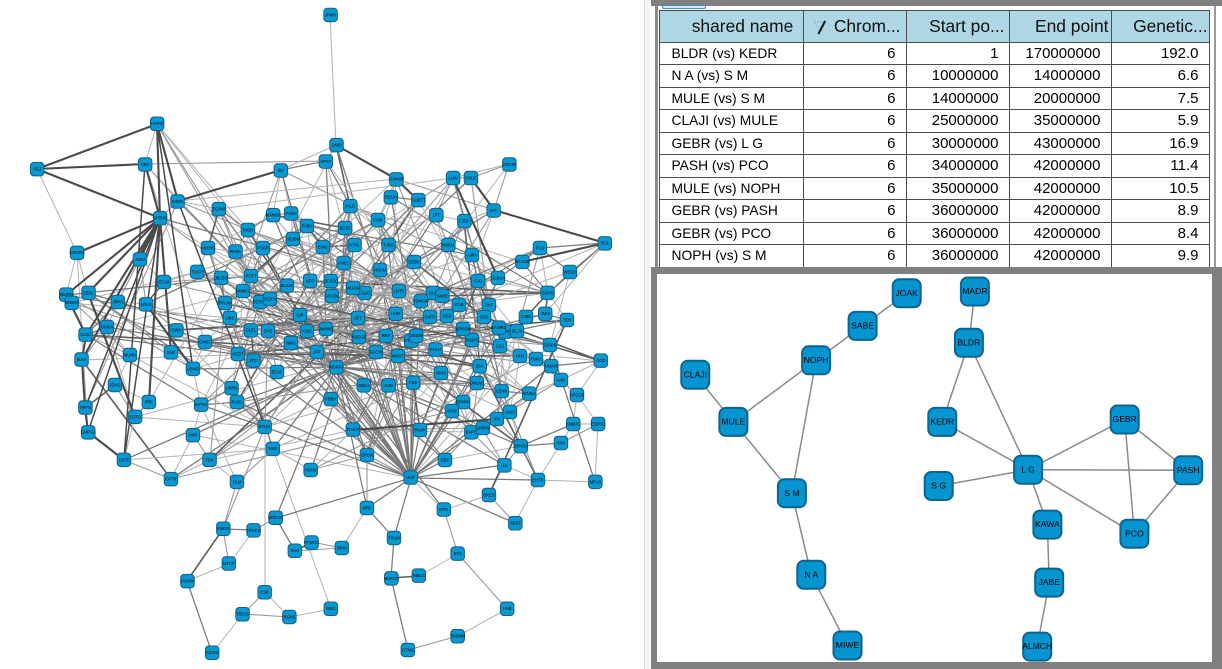 This screenshot has height=669, width=1222. What do you see at coordinates (413, 261) in the screenshot?
I see `svg-text: DEBK` at bounding box center [413, 261].